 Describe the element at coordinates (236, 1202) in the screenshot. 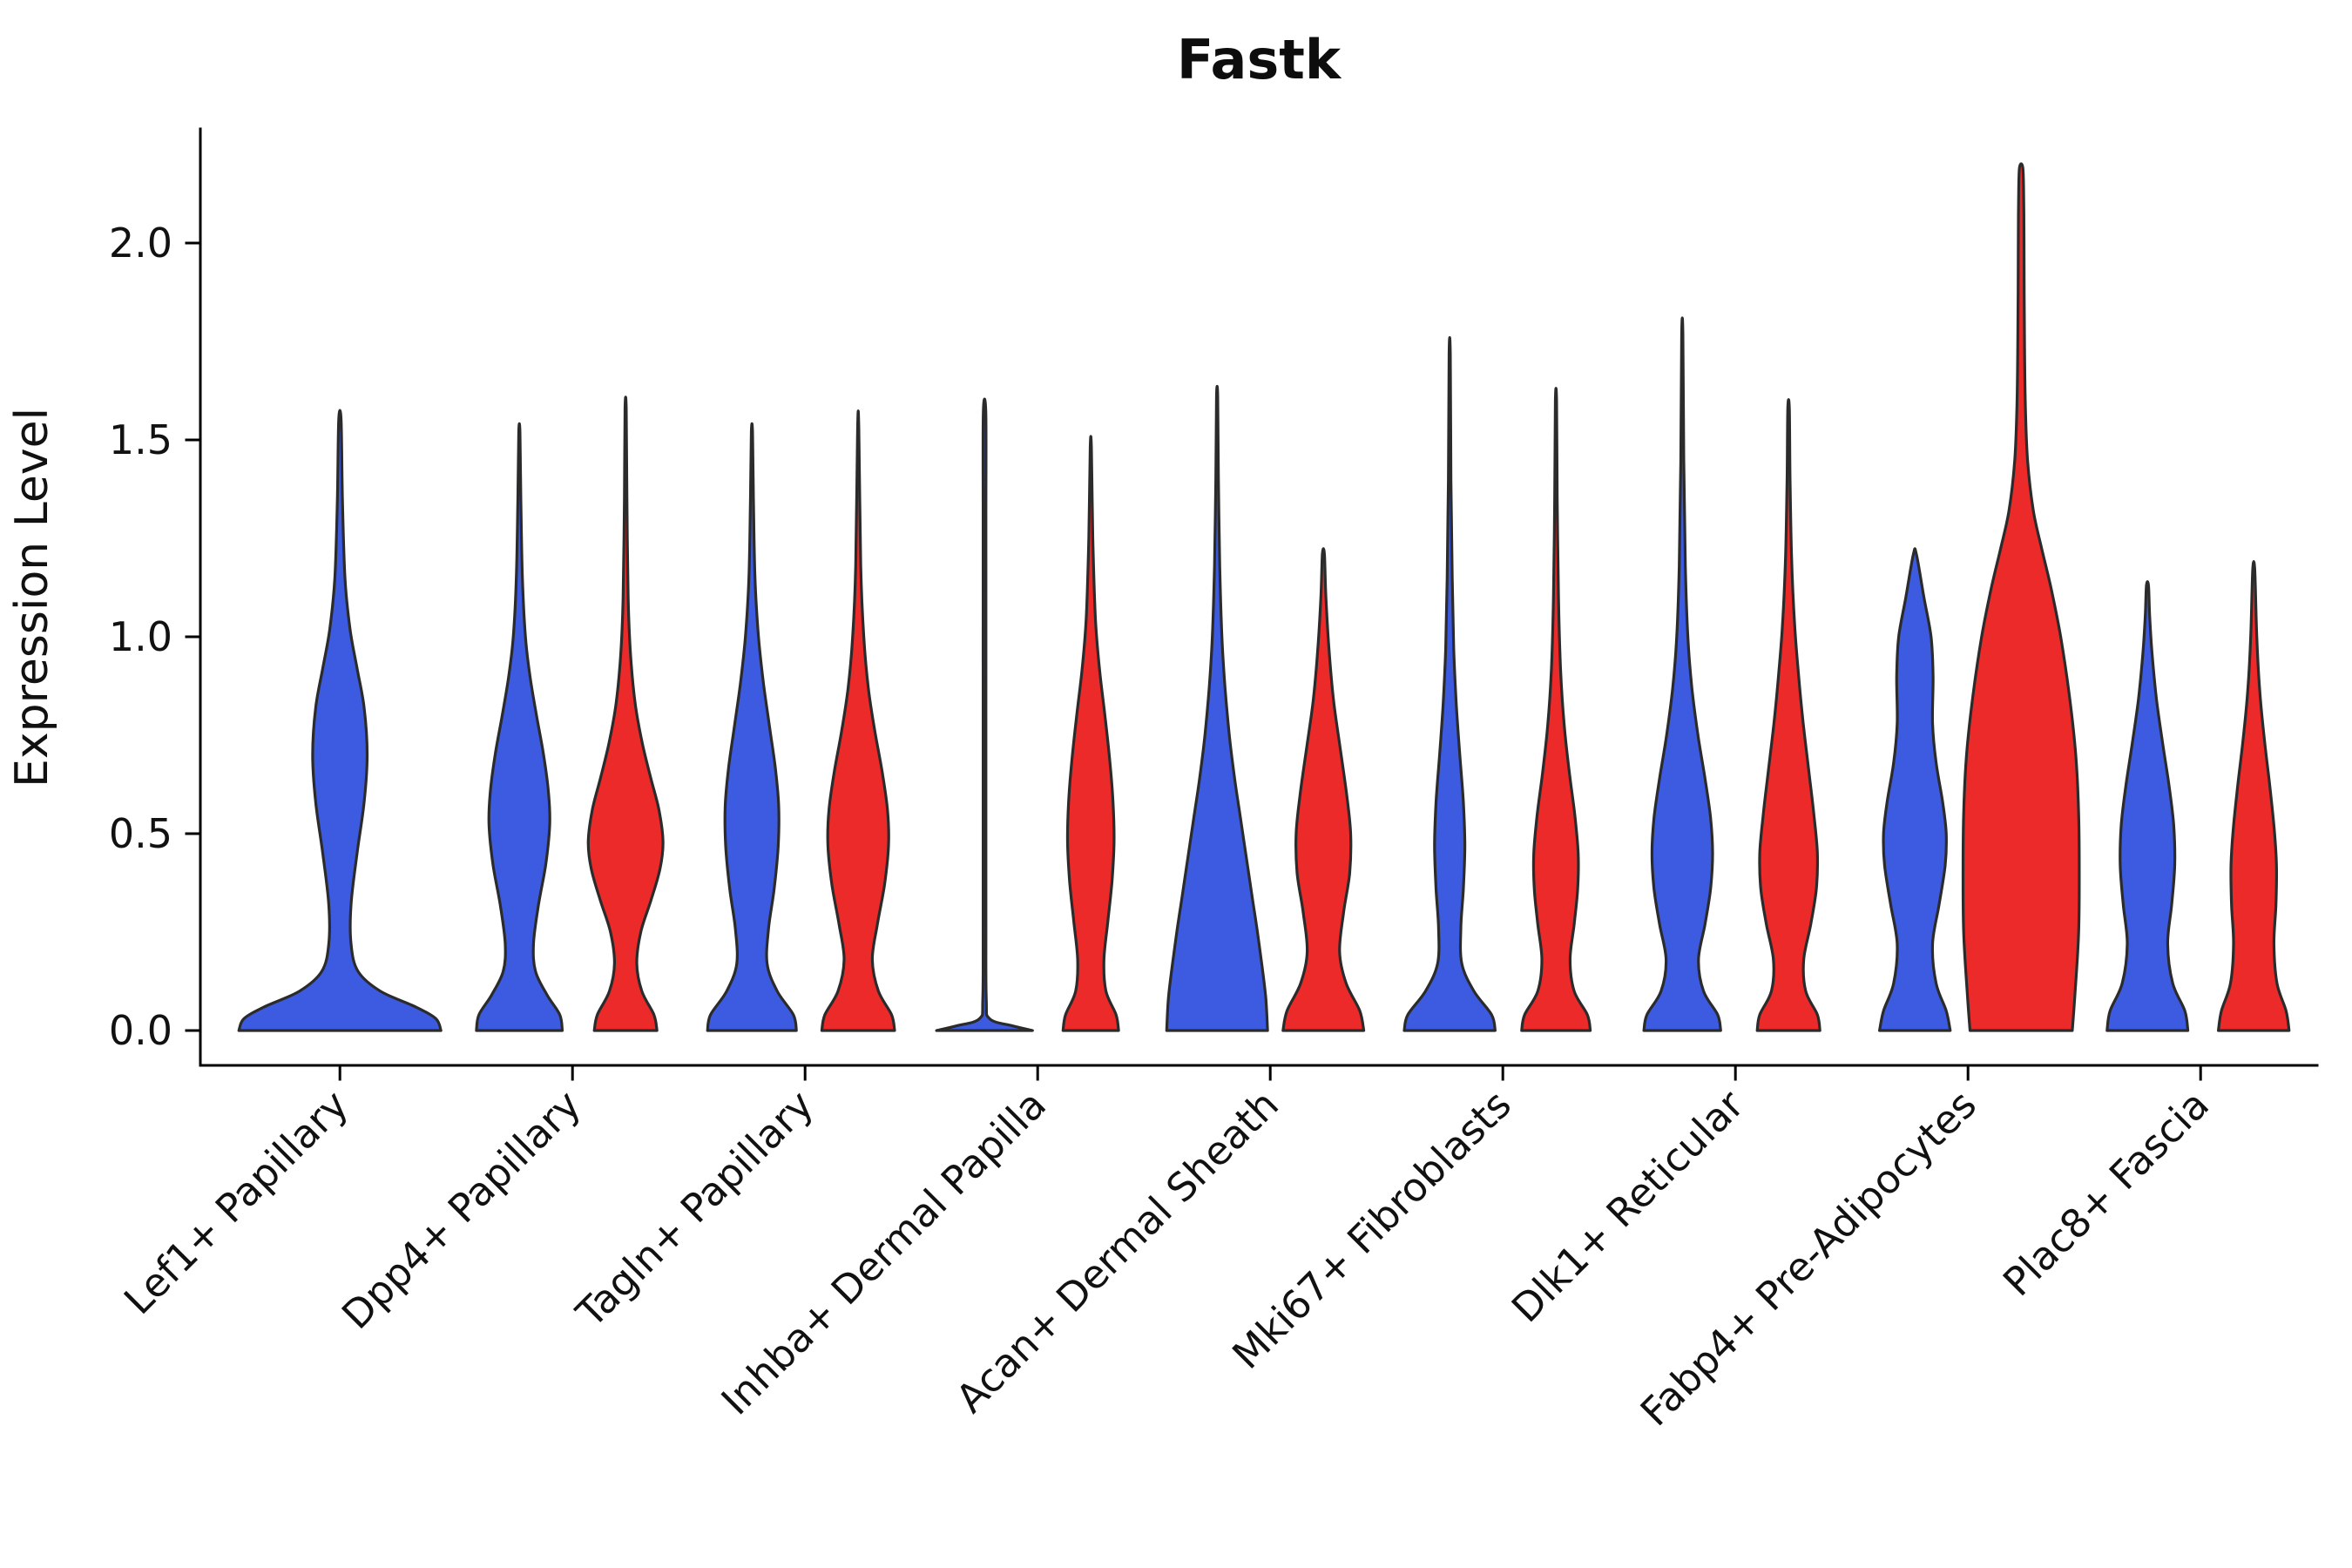

I see `x-tick-label: Lef1+ Papillary` at that location.